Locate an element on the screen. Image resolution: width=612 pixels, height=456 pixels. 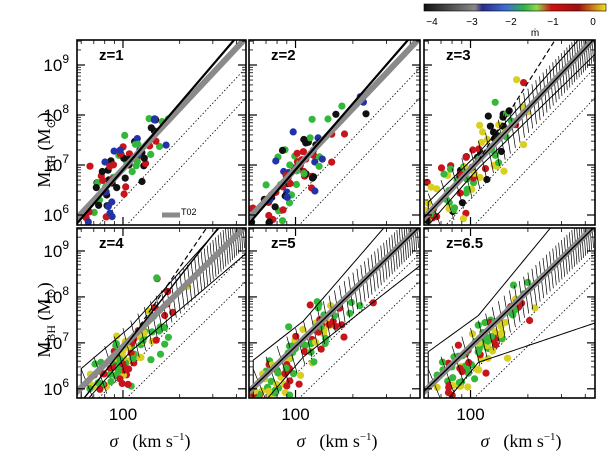
svg-text: MBH (M⊙) is located at coordinates (46, 319).